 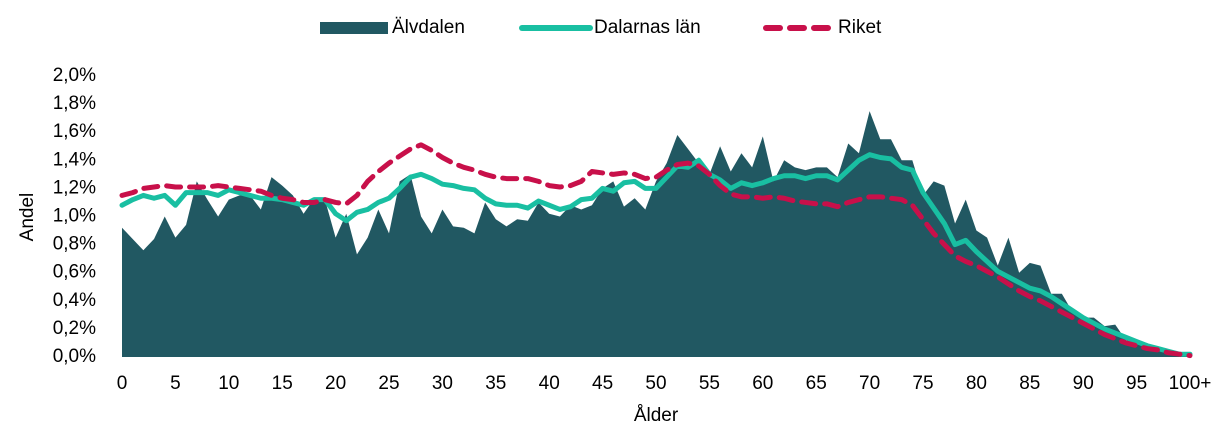 I want to click on y-tick-label: 1,4%, so click(x=74, y=159).